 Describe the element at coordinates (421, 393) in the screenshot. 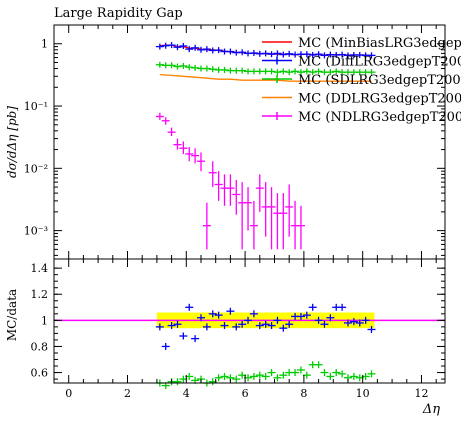

I see `x-tick-label: 12` at that location.